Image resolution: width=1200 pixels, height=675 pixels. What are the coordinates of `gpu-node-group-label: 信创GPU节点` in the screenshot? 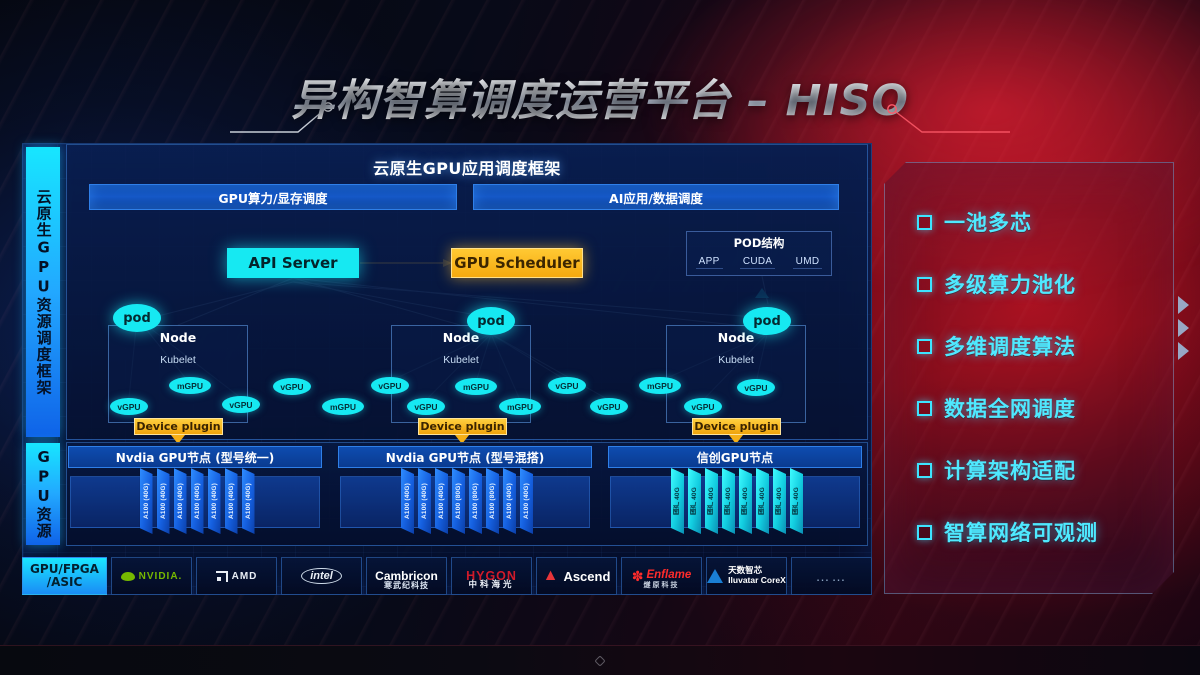 It's located at (735, 457).